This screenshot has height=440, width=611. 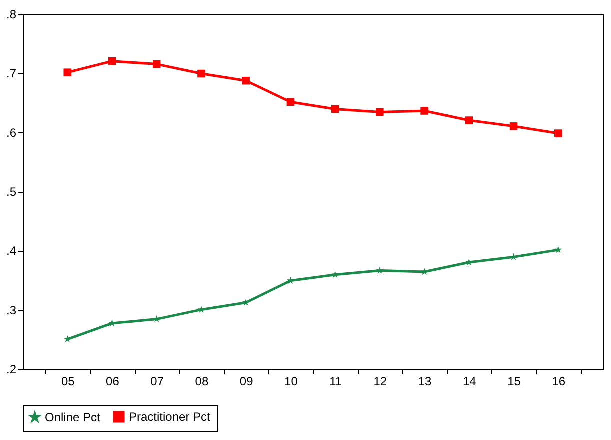 What do you see at coordinates (11, 369) in the screenshot?
I see `y-tick-label: .2` at bounding box center [11, 369].